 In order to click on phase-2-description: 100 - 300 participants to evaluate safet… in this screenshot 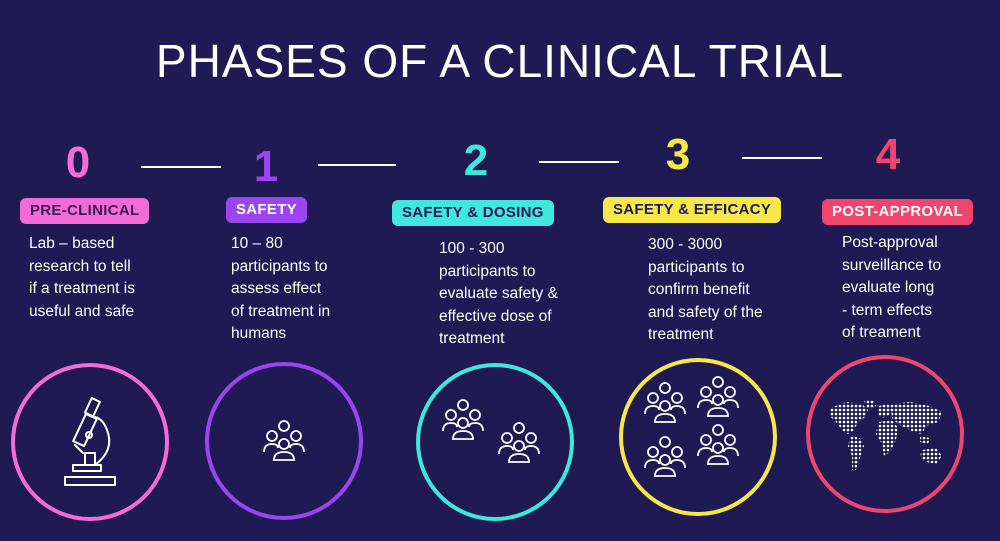, I will do `click(498, 293)`.